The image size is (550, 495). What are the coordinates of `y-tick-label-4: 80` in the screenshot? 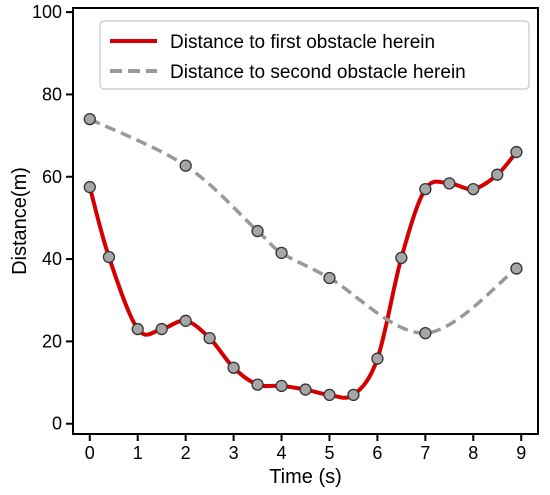 It's located at (52, 94).